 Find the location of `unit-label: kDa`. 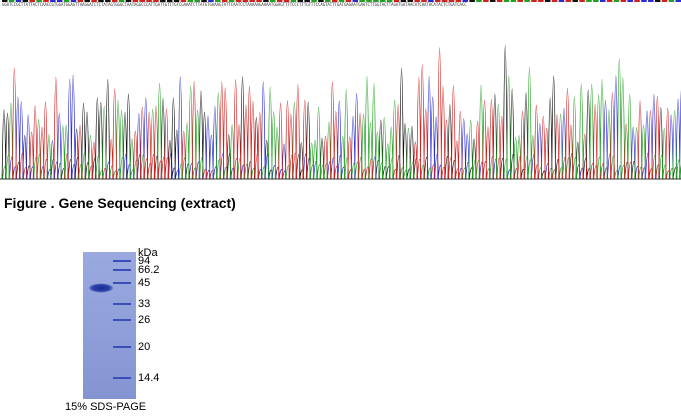

unit-label: kDa is located at coordinates (148, 253).